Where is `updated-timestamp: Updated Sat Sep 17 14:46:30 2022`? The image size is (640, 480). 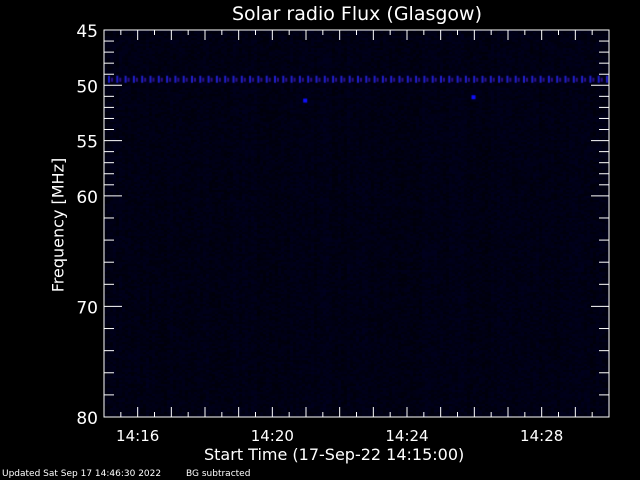 updated-timestamp: Updated Sat Sep 17 14:46:30 2022 is located at coordinates (82, 474).